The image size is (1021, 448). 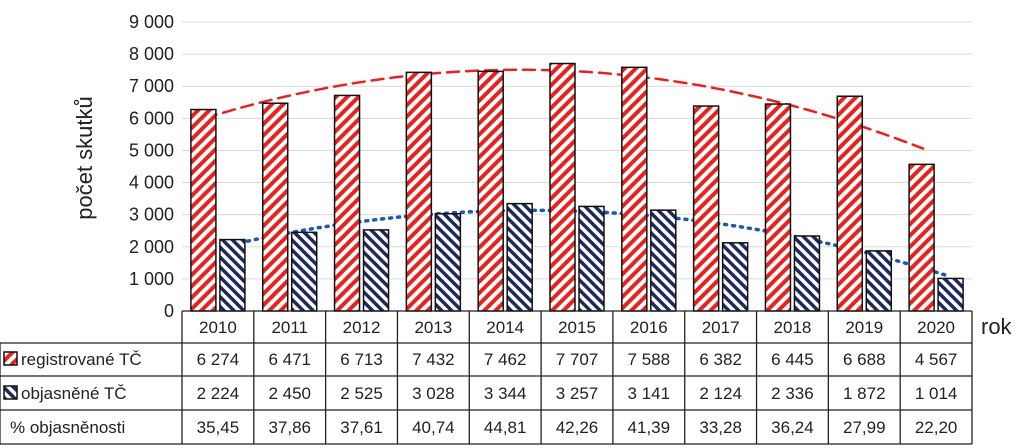 I want to click on percent-label: 37,86, so click(x=289, y=427).